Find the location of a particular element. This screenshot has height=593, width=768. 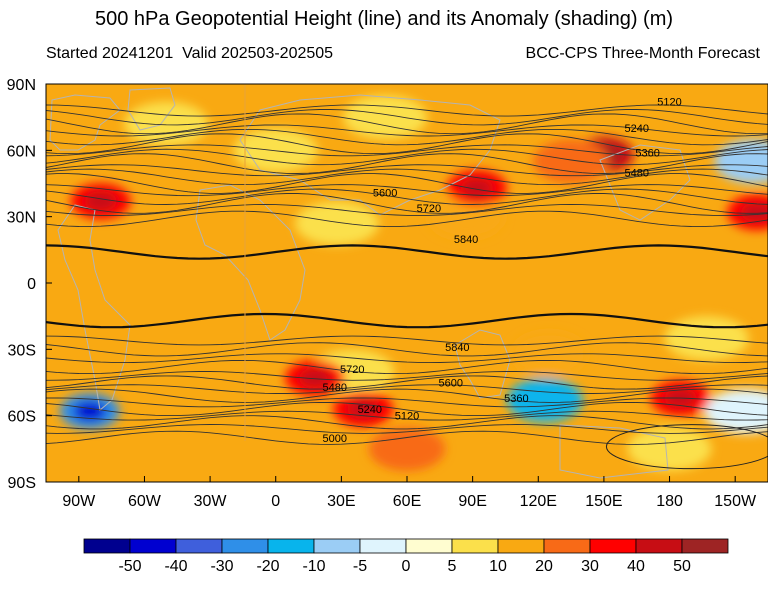

started-date: Started 20241201 is located at coordinates (110, 53).